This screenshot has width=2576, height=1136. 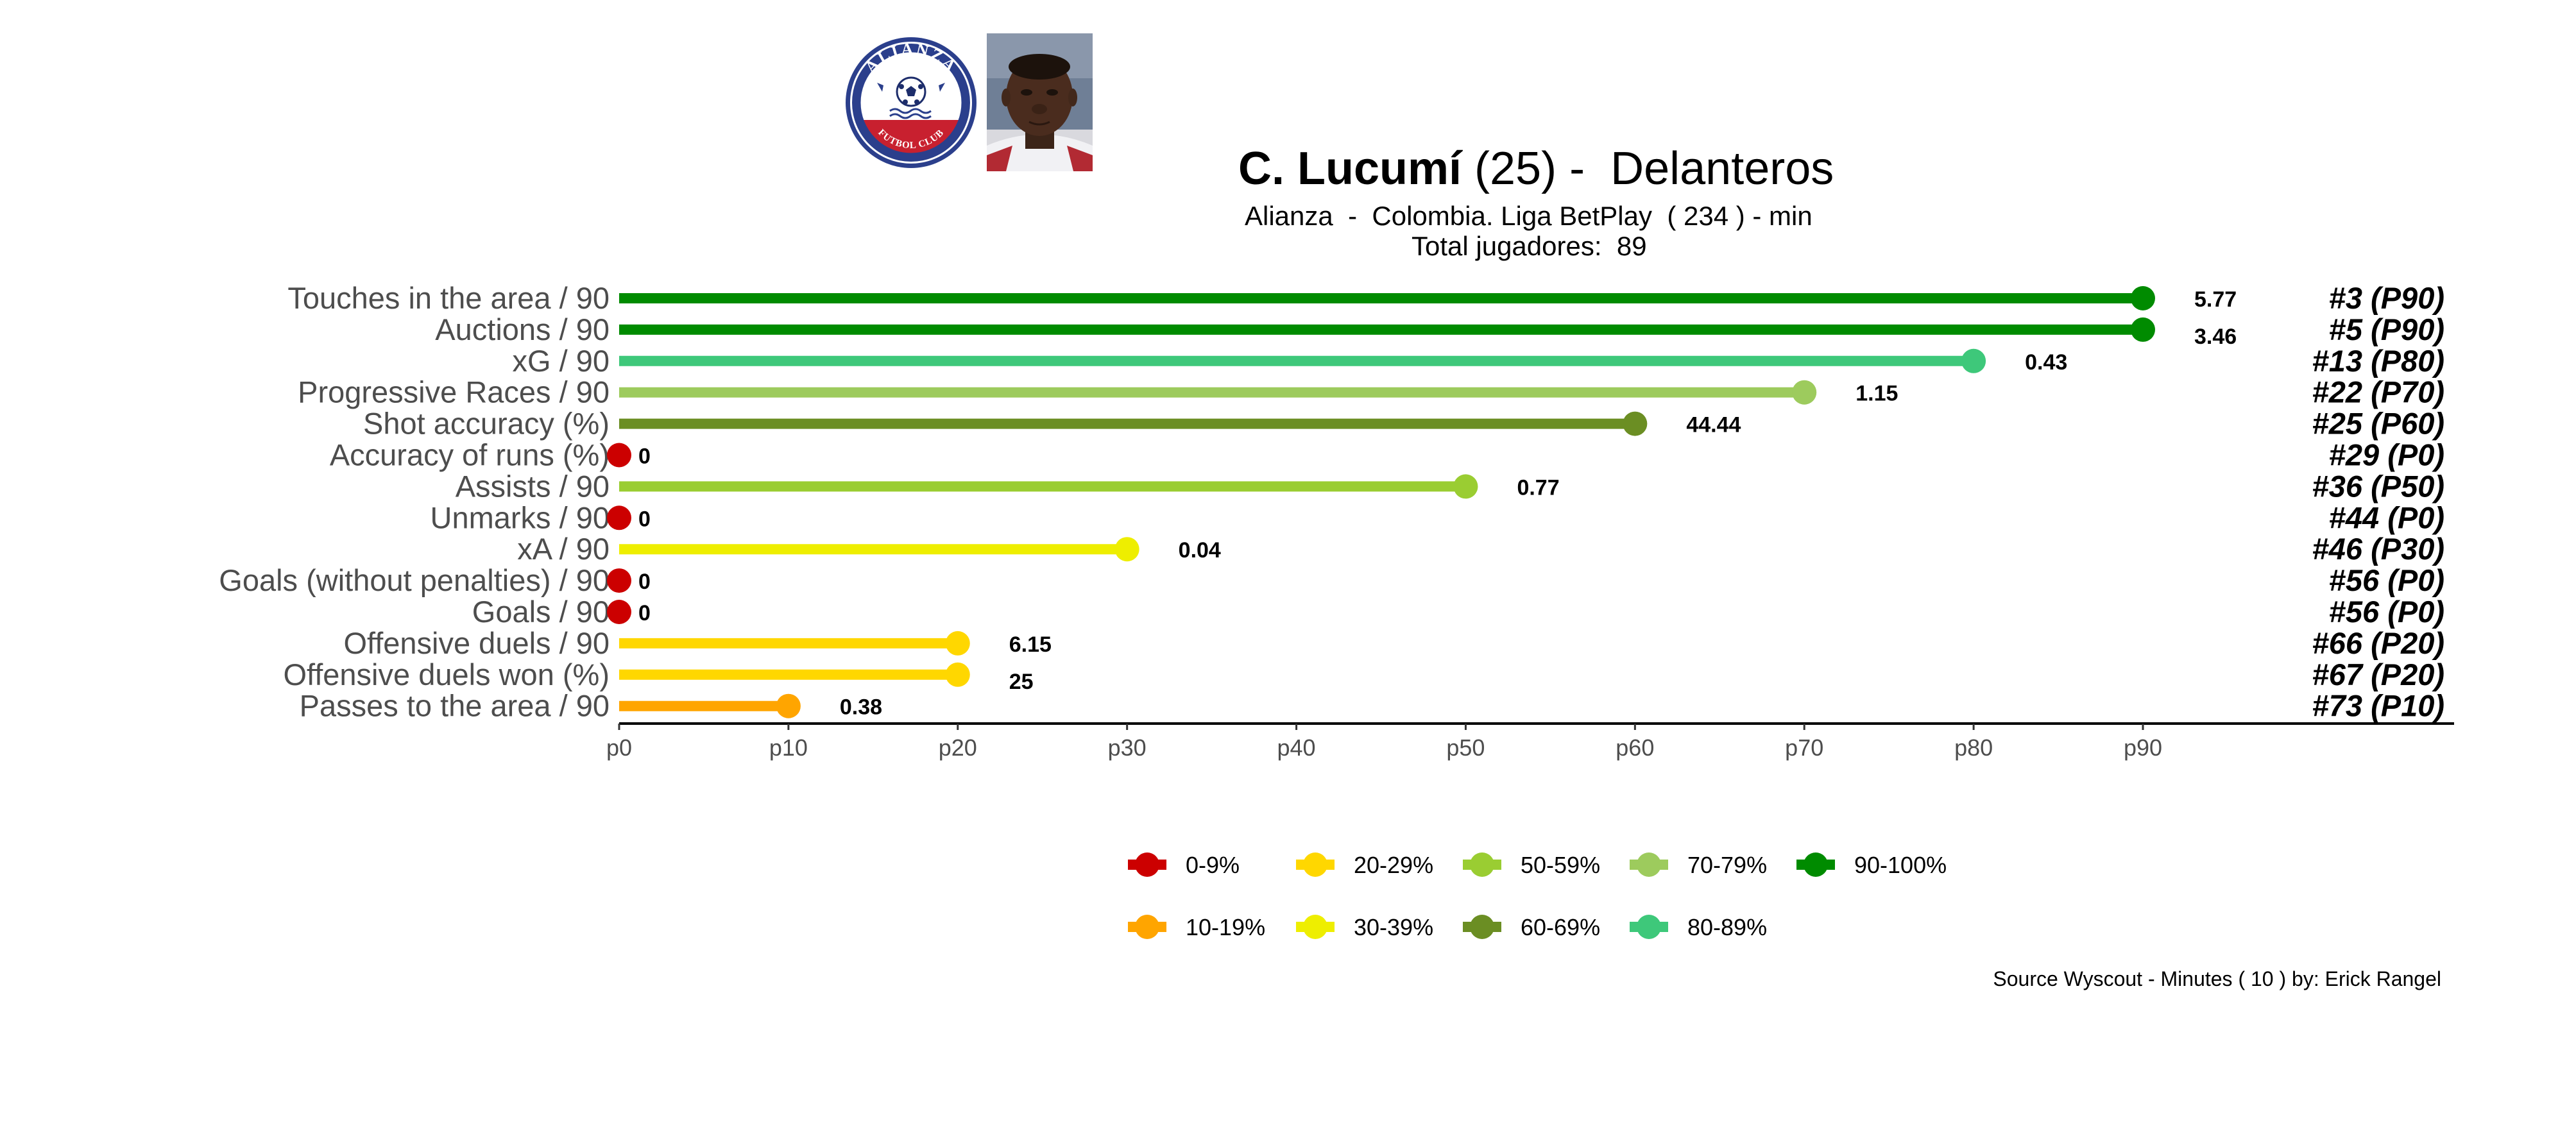 What do you see at coordinates (1040, 102) in the screenshot?
I see `player-photo` at bounding box center [1040, 102].